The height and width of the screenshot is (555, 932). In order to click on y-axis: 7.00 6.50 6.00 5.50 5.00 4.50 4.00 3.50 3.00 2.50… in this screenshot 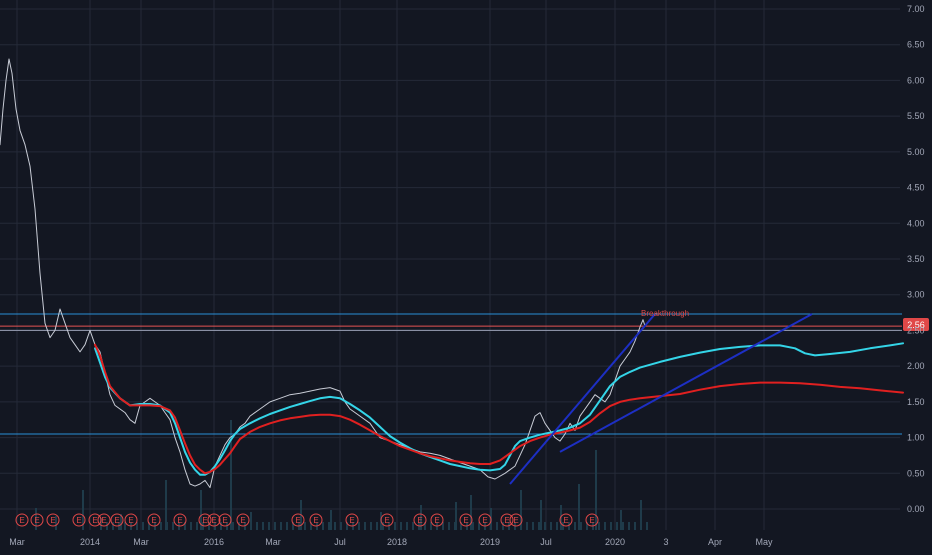, I will do `click(916, 259)`.